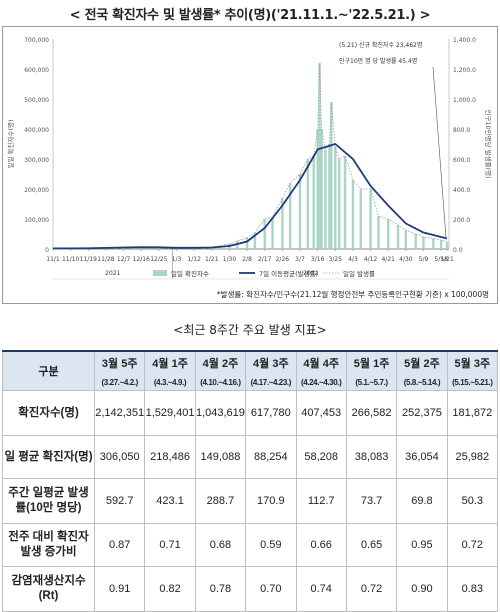 The width and height of the screenshot is (500, 612). What do you see at coordinates (220, 545) in the screenshot?
I see `table-cell: 0.68` at bounding box center [220, 545].